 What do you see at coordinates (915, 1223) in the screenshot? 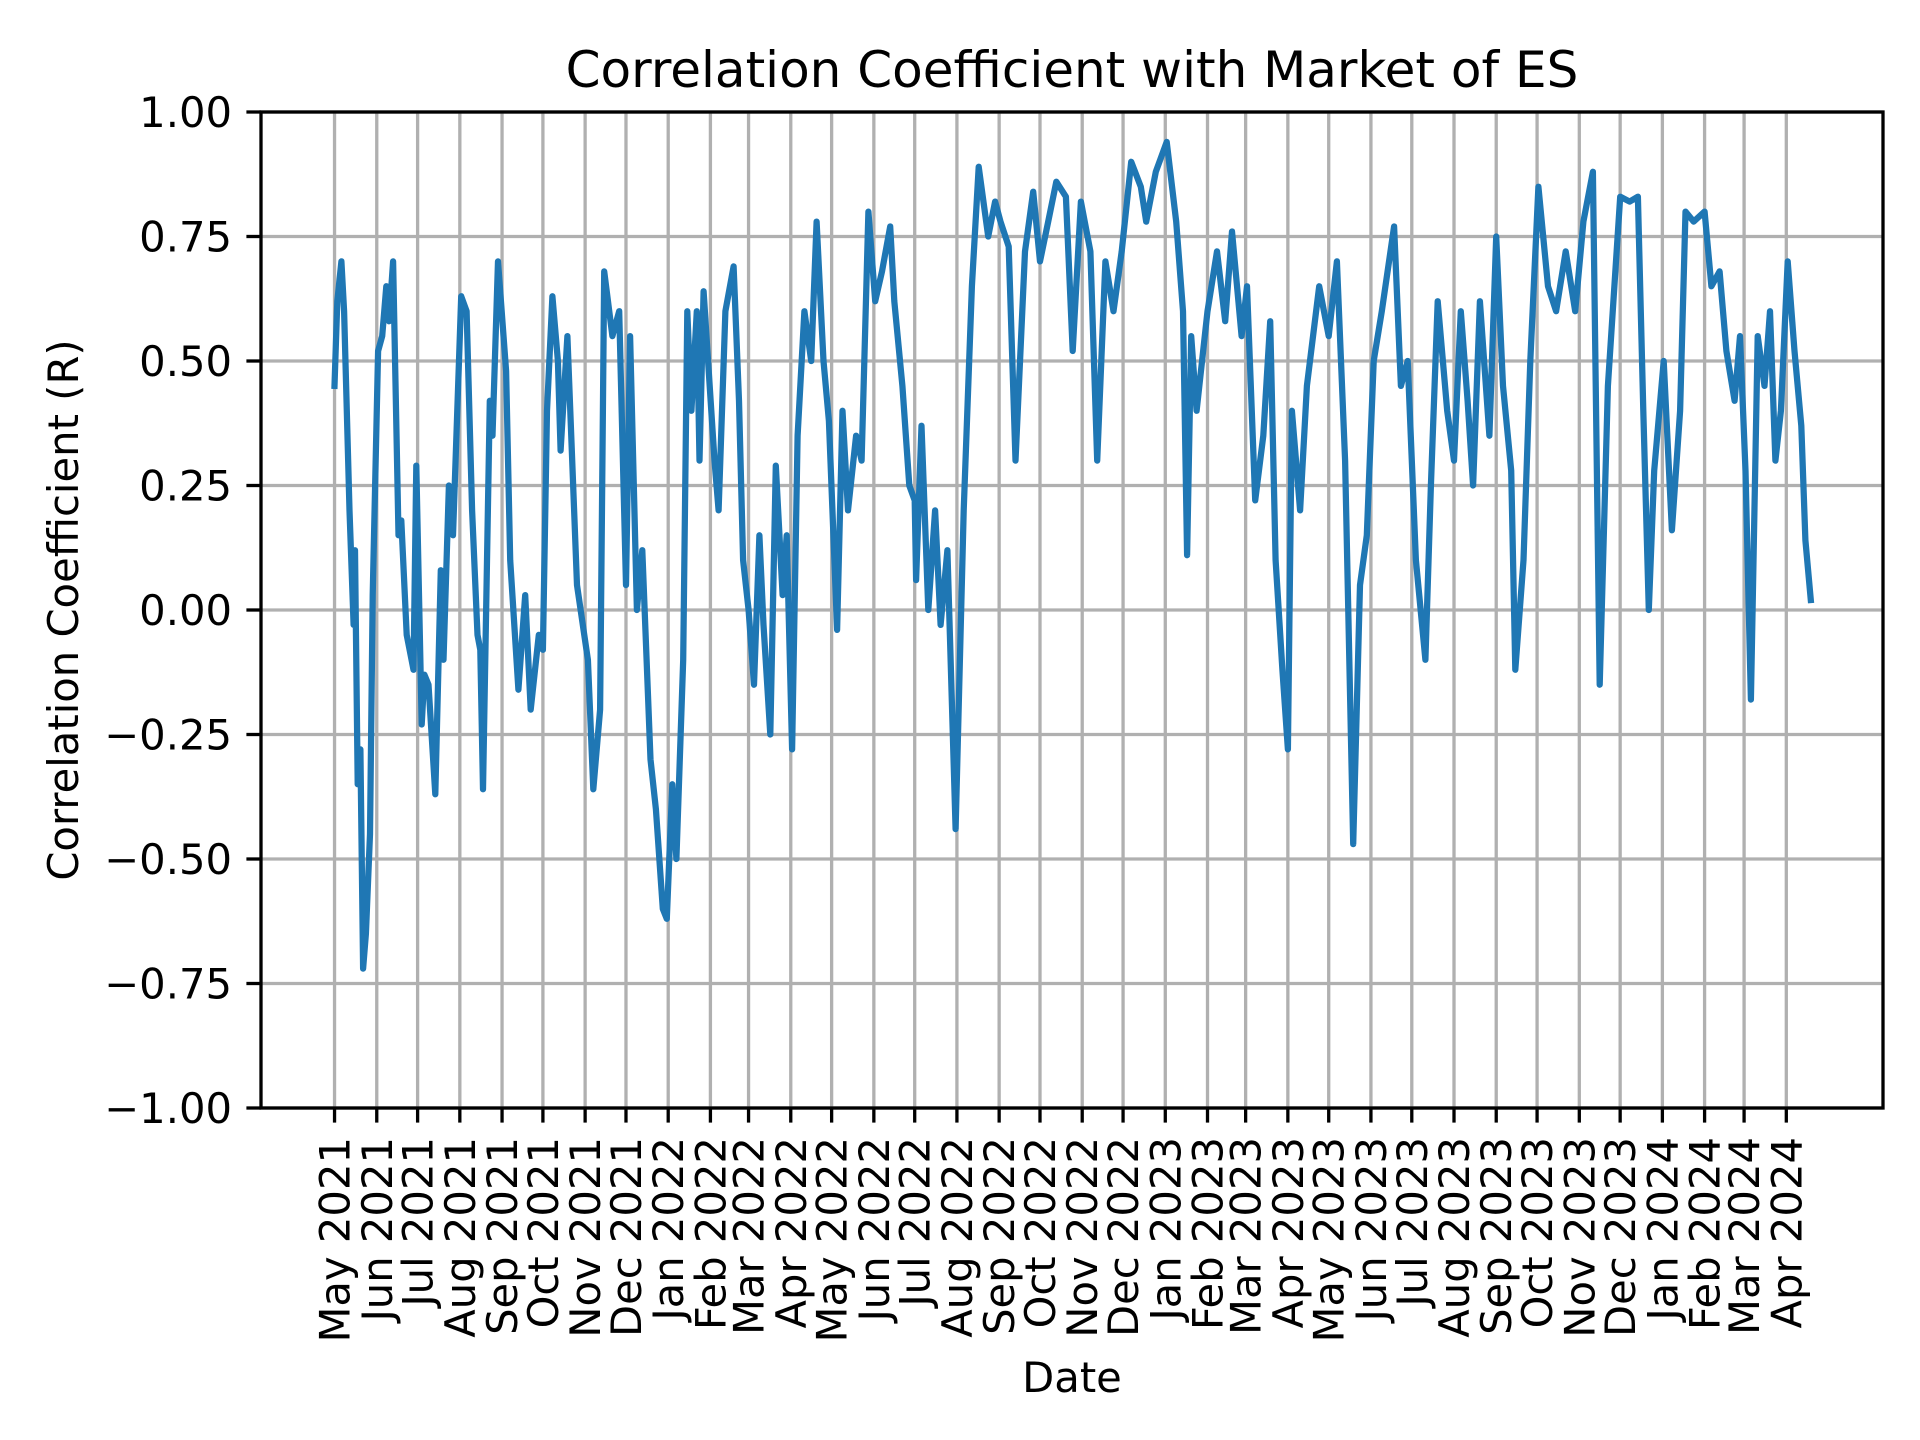
I see `x-tick-label: Jul 2022` at bounding box center [915, 1223].